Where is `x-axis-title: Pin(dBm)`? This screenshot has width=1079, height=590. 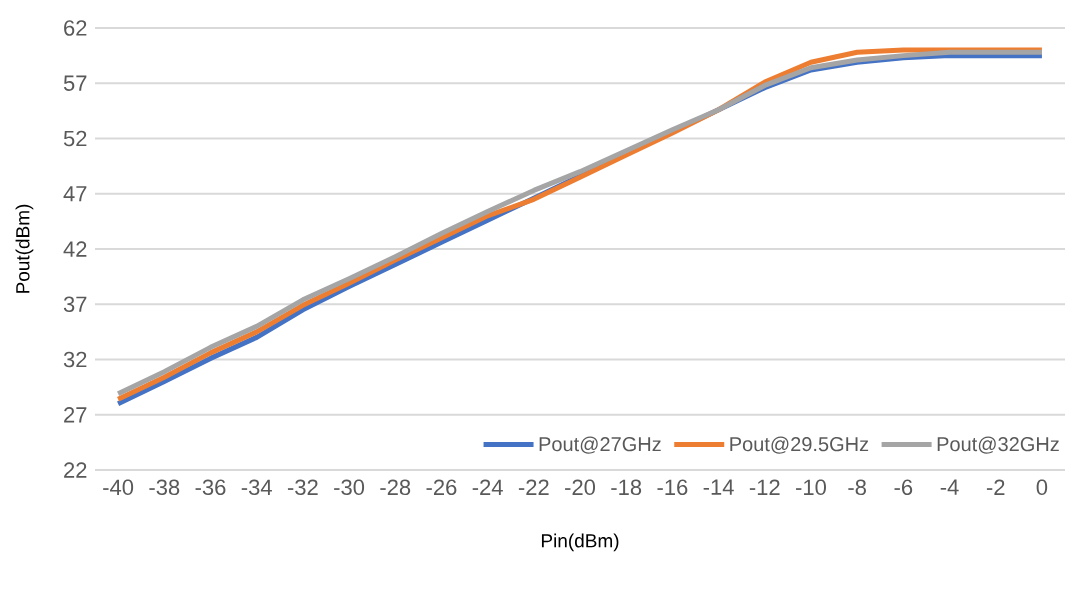
x-axis-title: Pin(dBm) is located at coordinates (580, 542).